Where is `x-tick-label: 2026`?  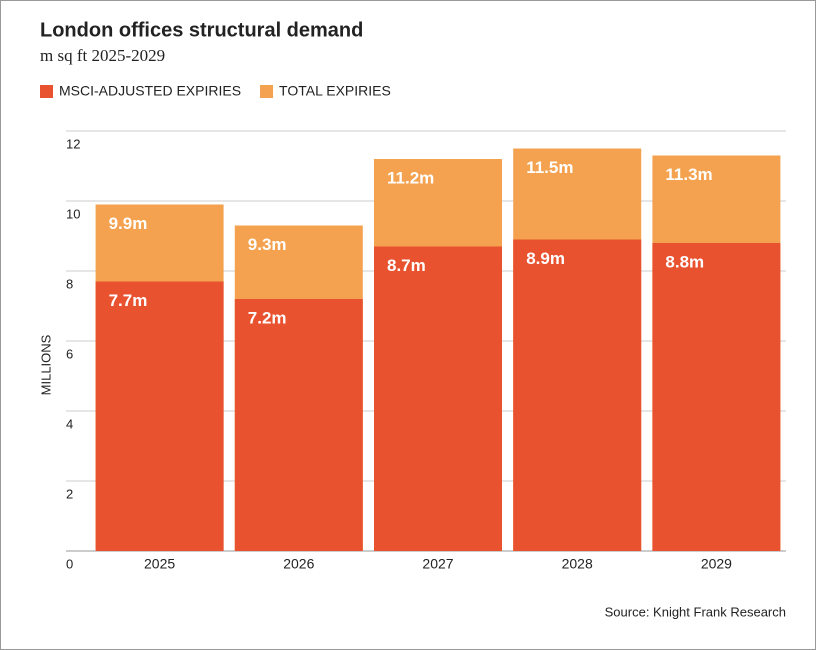
x-tick-label: 2026 is located at coordinates (298, 564).